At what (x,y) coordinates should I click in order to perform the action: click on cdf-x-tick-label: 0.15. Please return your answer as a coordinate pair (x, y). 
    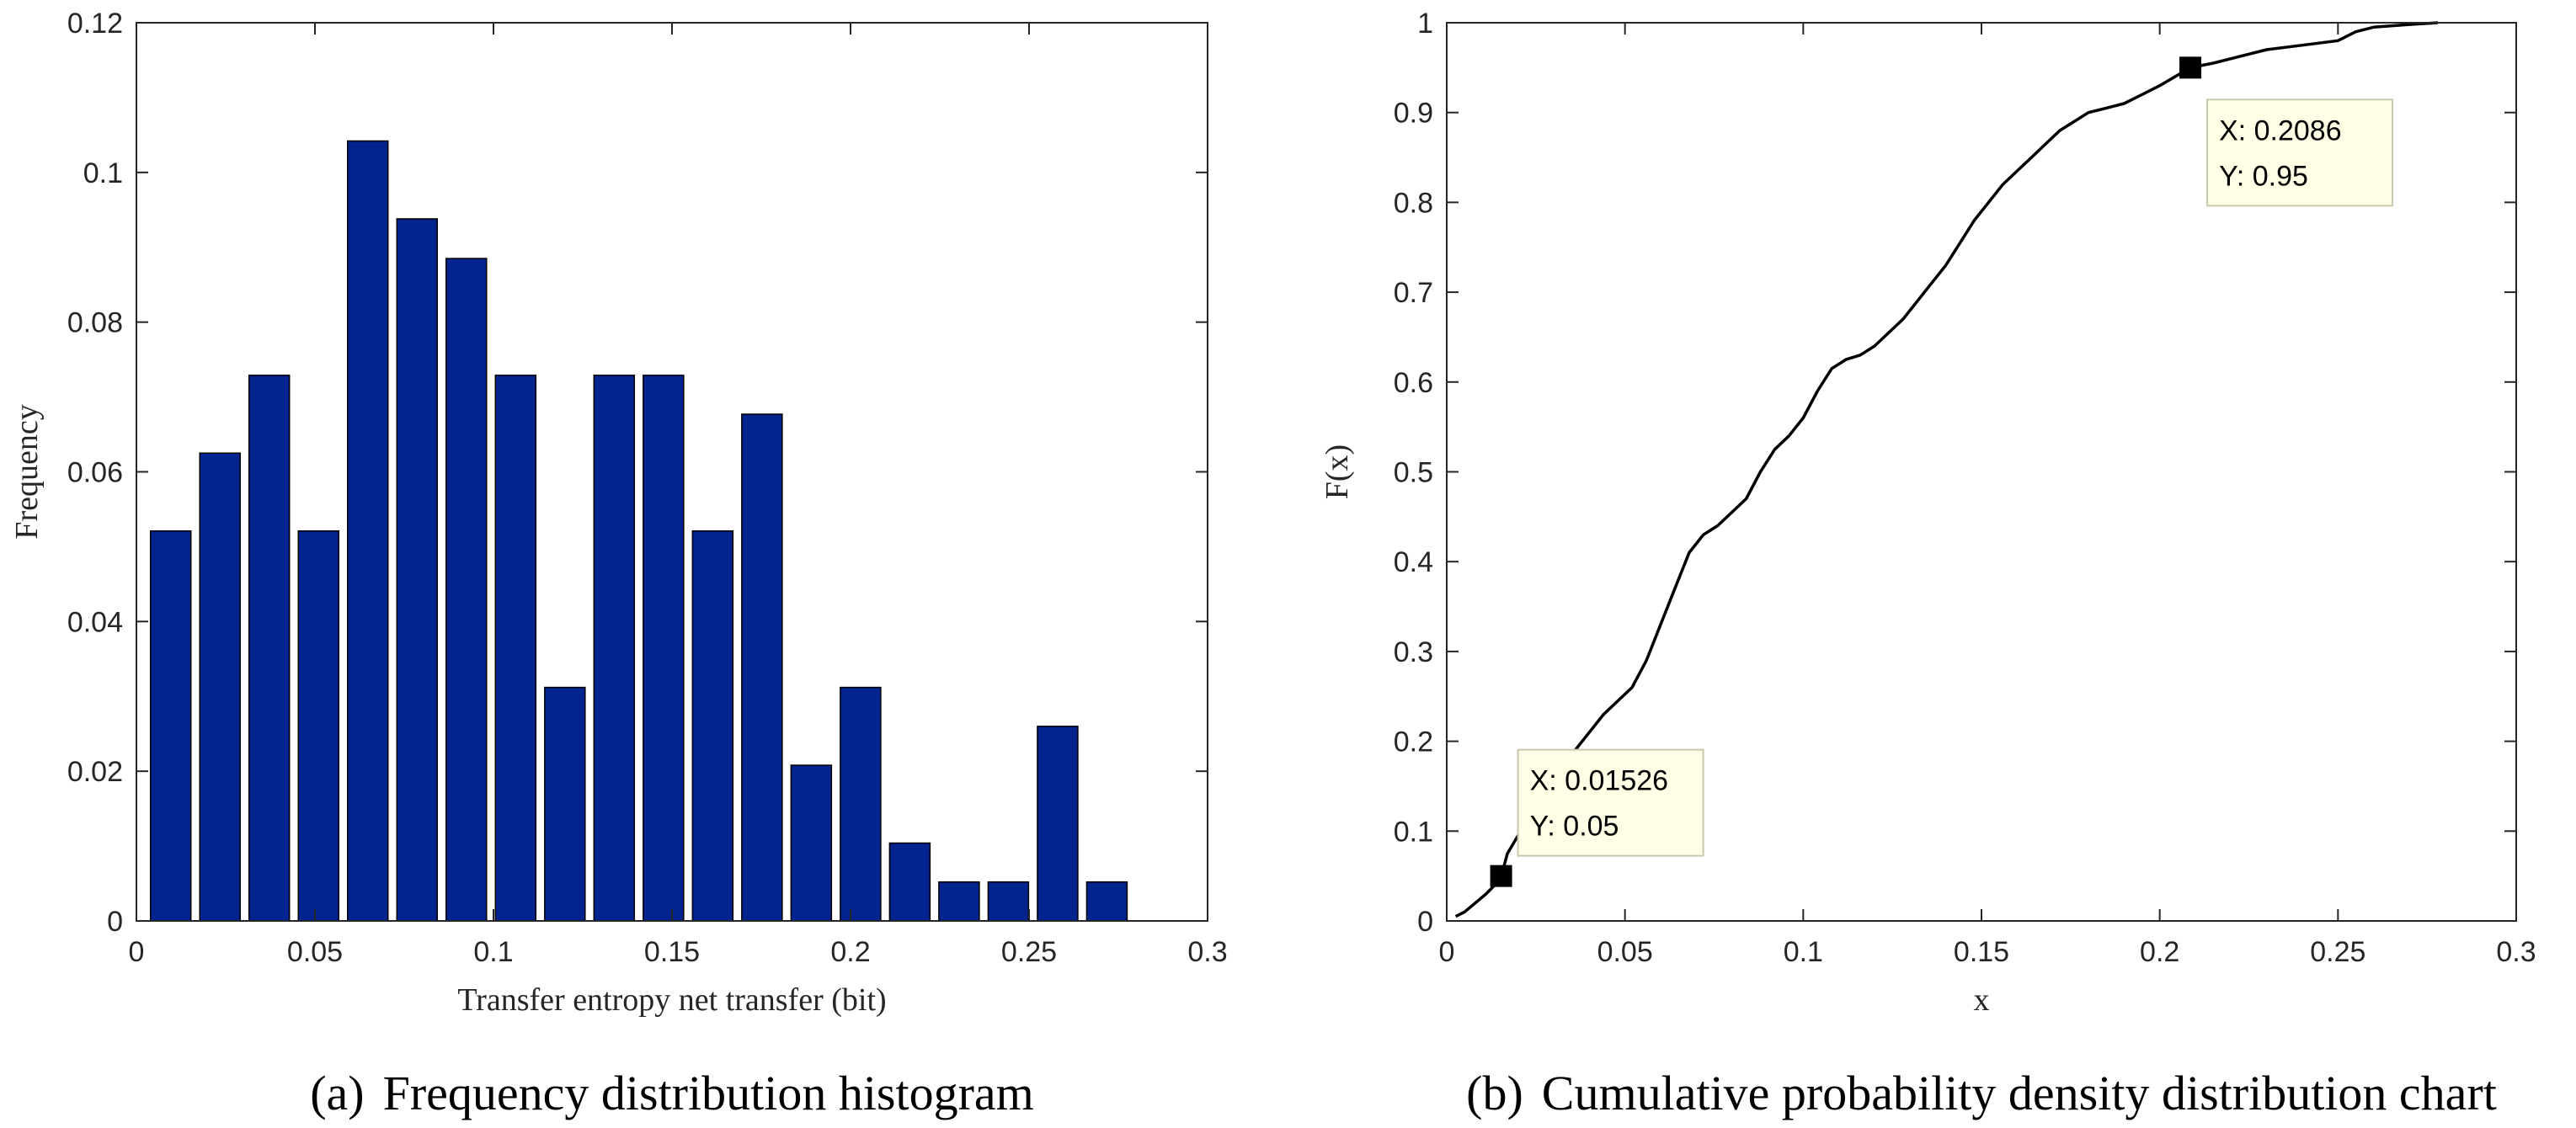
    Looking at the image, I should click on (1981, 952).